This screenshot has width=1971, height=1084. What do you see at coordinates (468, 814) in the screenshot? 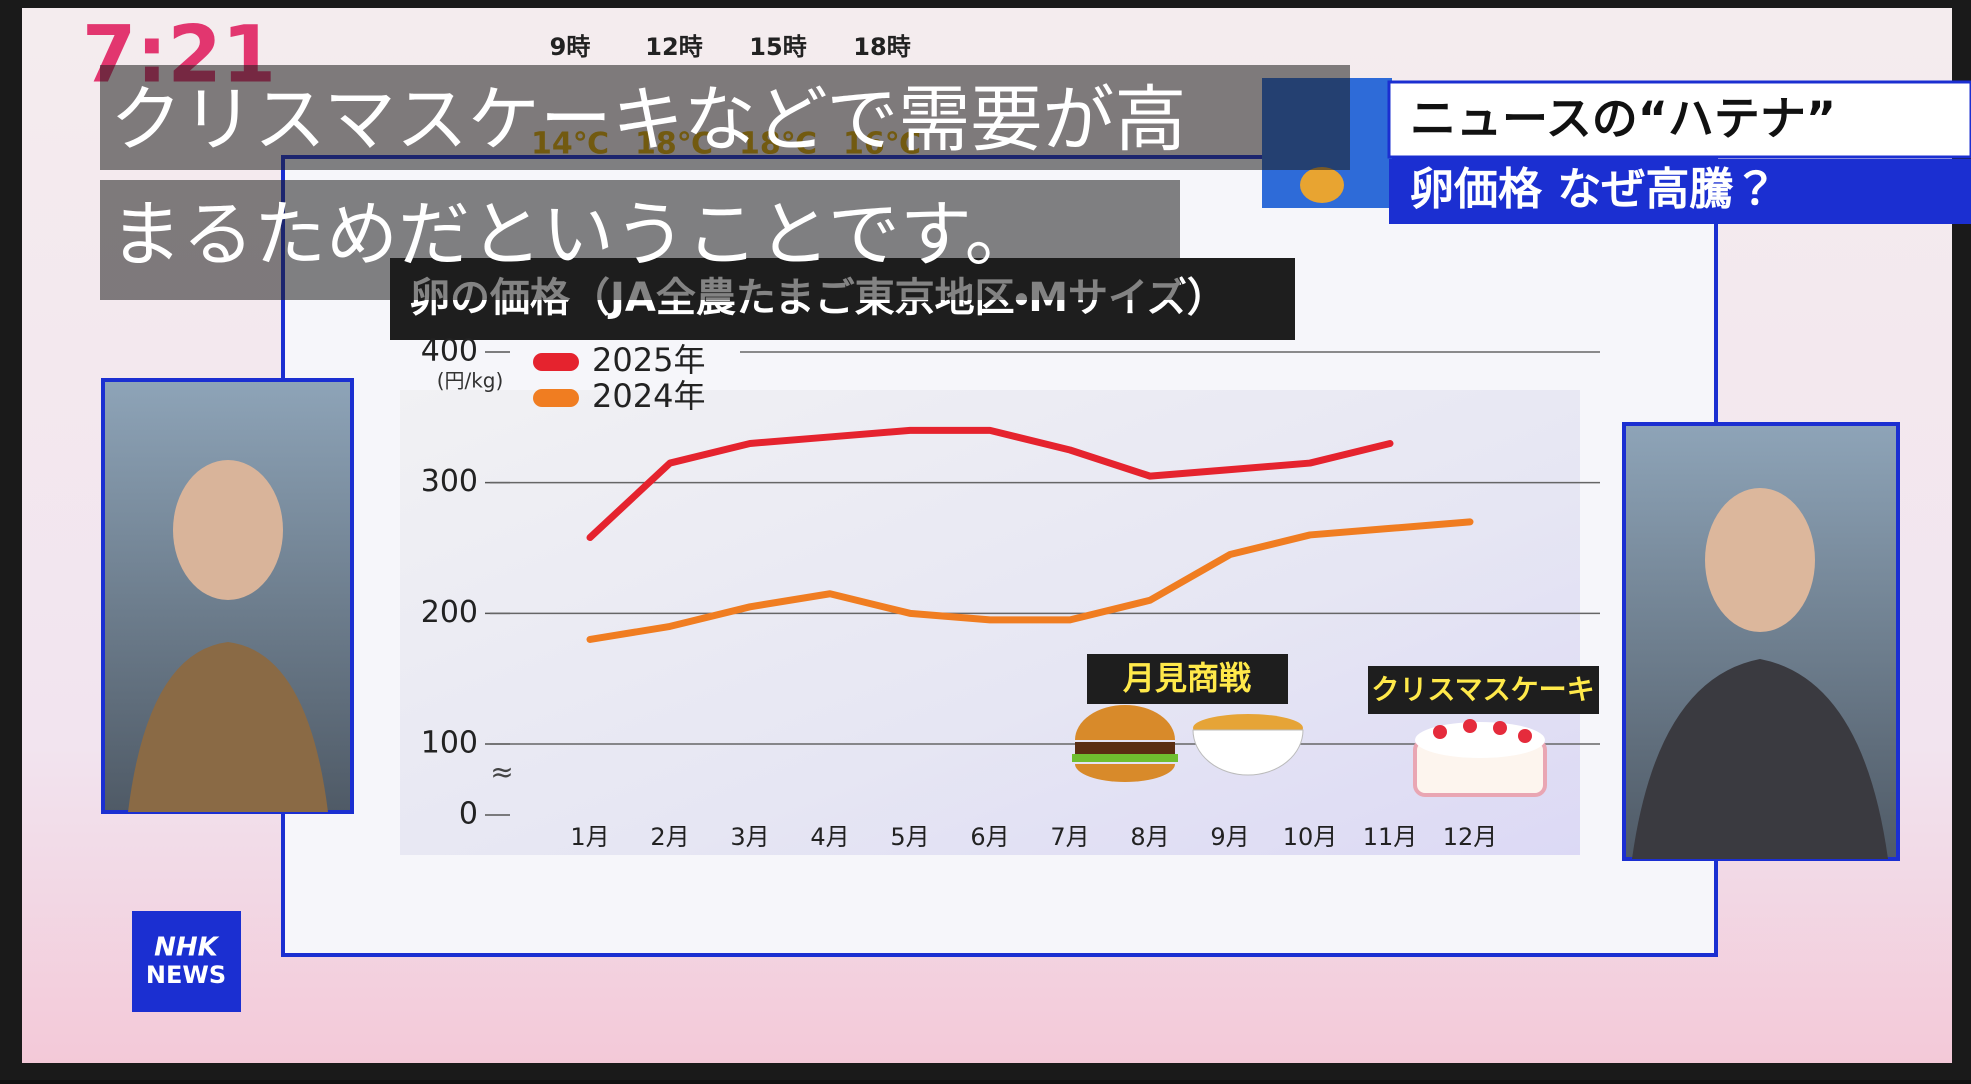
I see `y-tick-label: 0` at bounding box center [468, 814].